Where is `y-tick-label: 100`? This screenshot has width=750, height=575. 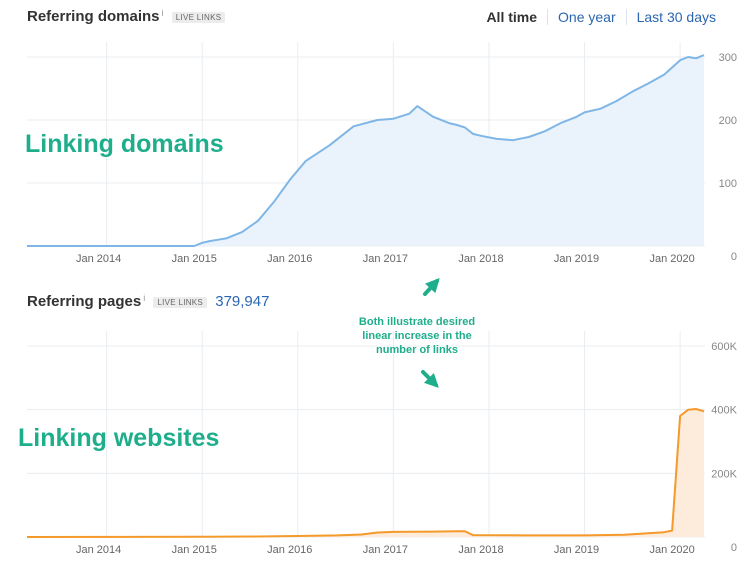
y-tick-label: 100 is located at coordinates (728, 184).